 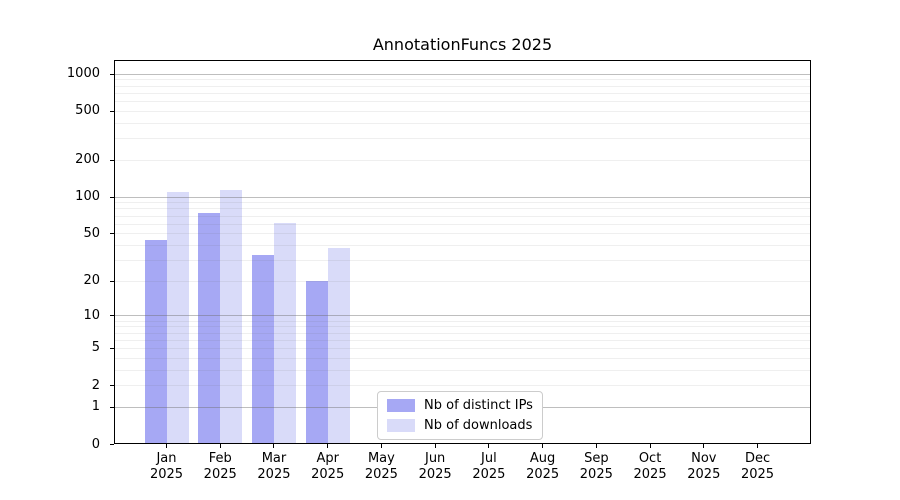 I want to click on bar-apr-downloads, so click(x=338, y=345).